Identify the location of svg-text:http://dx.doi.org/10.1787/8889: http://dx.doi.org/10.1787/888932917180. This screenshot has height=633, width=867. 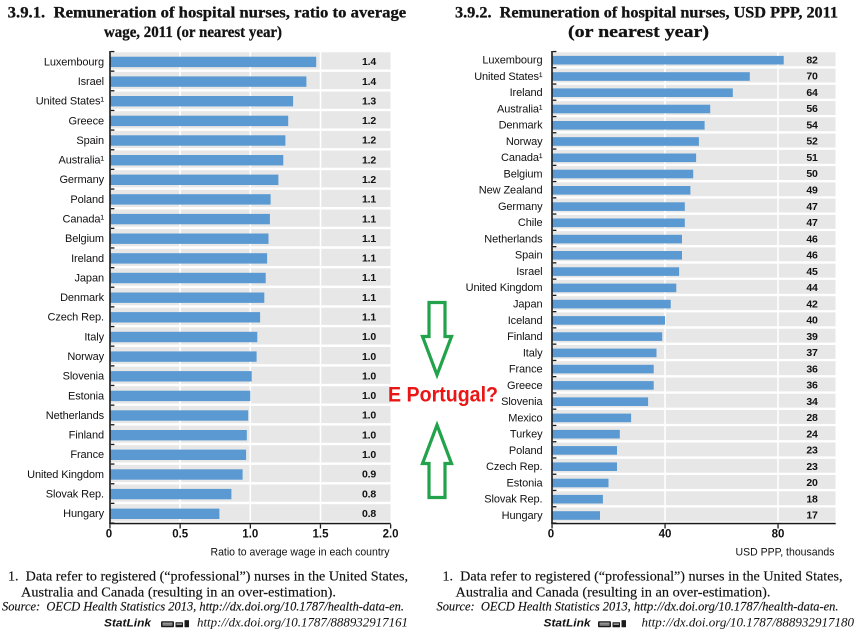
(748, 622).